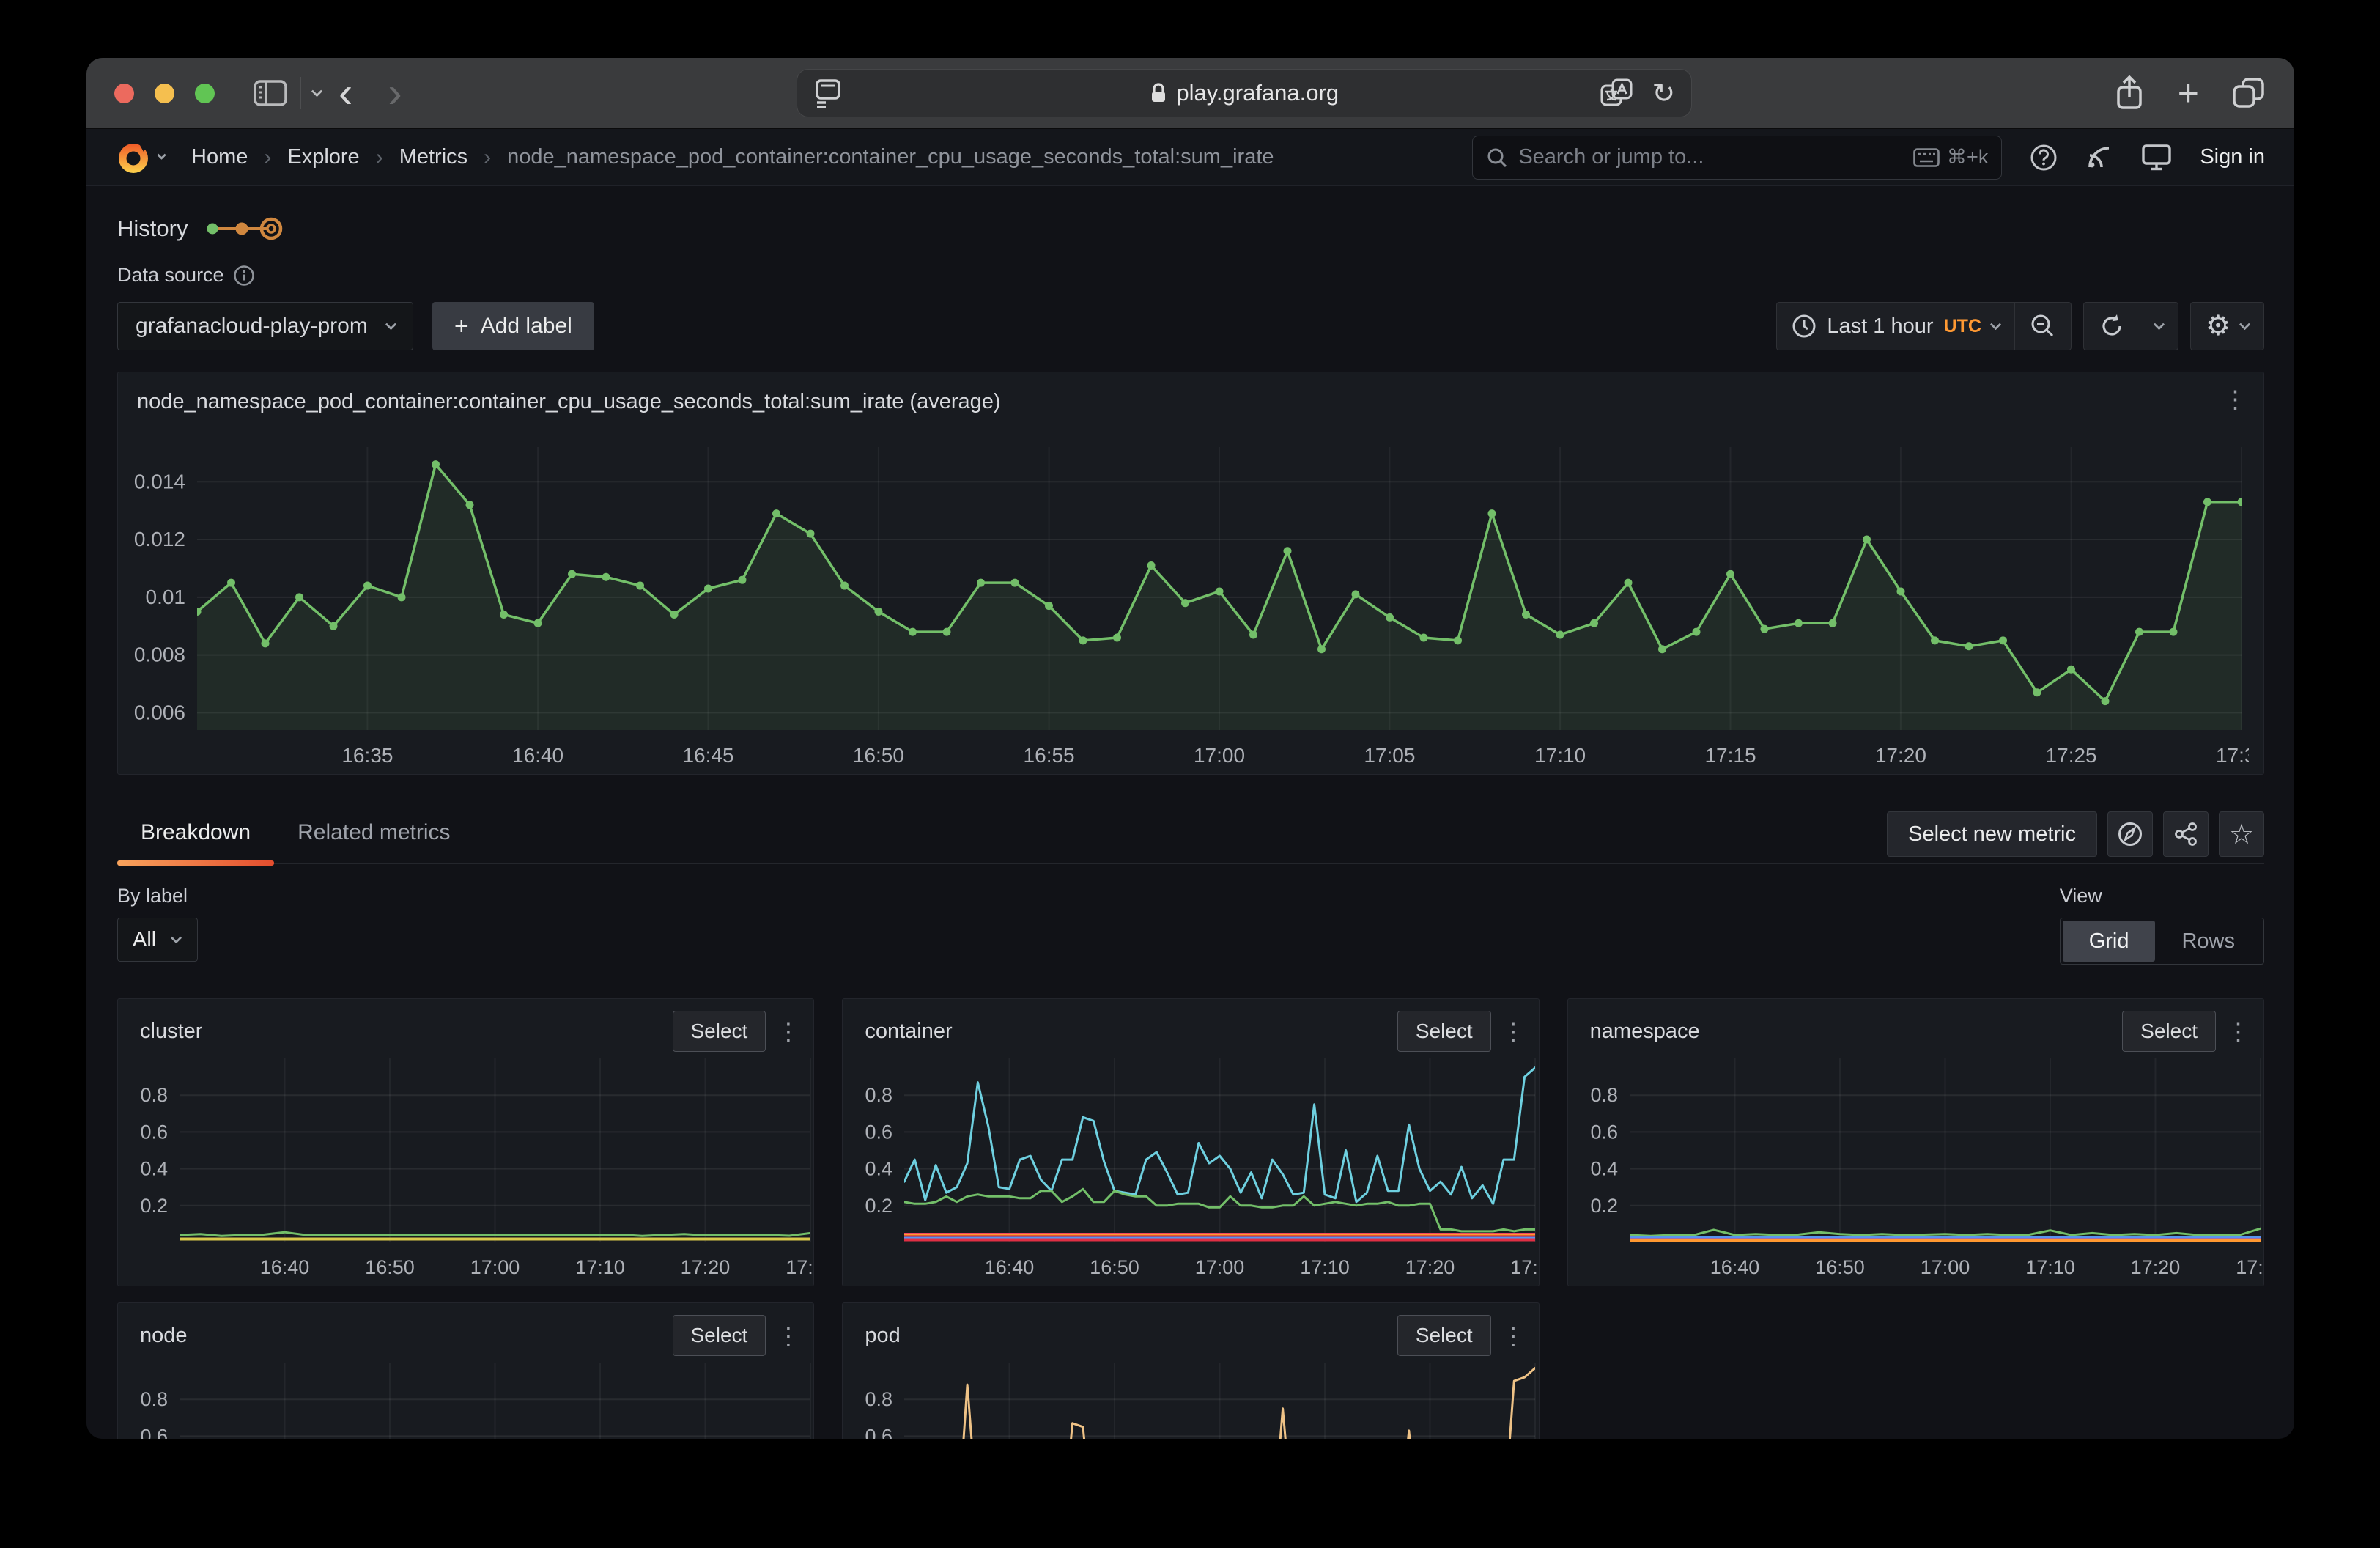  What do you see at coordinates (2156, 158) in the screenshot?
I see `display-icon` at bounding box center [2156, 158].